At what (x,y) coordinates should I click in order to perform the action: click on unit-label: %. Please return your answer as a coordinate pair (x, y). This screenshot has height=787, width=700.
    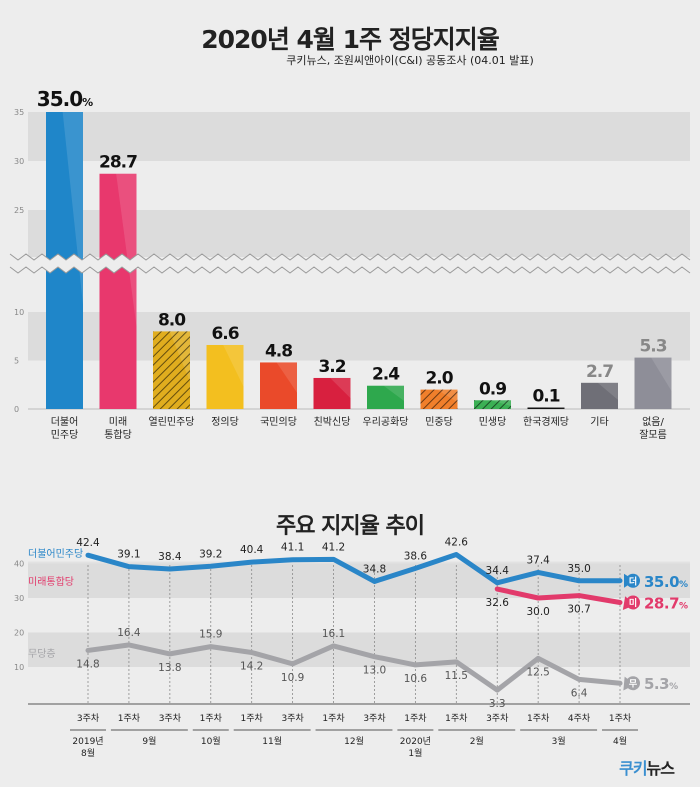
    Looking at the image, I should click on (673, 687).